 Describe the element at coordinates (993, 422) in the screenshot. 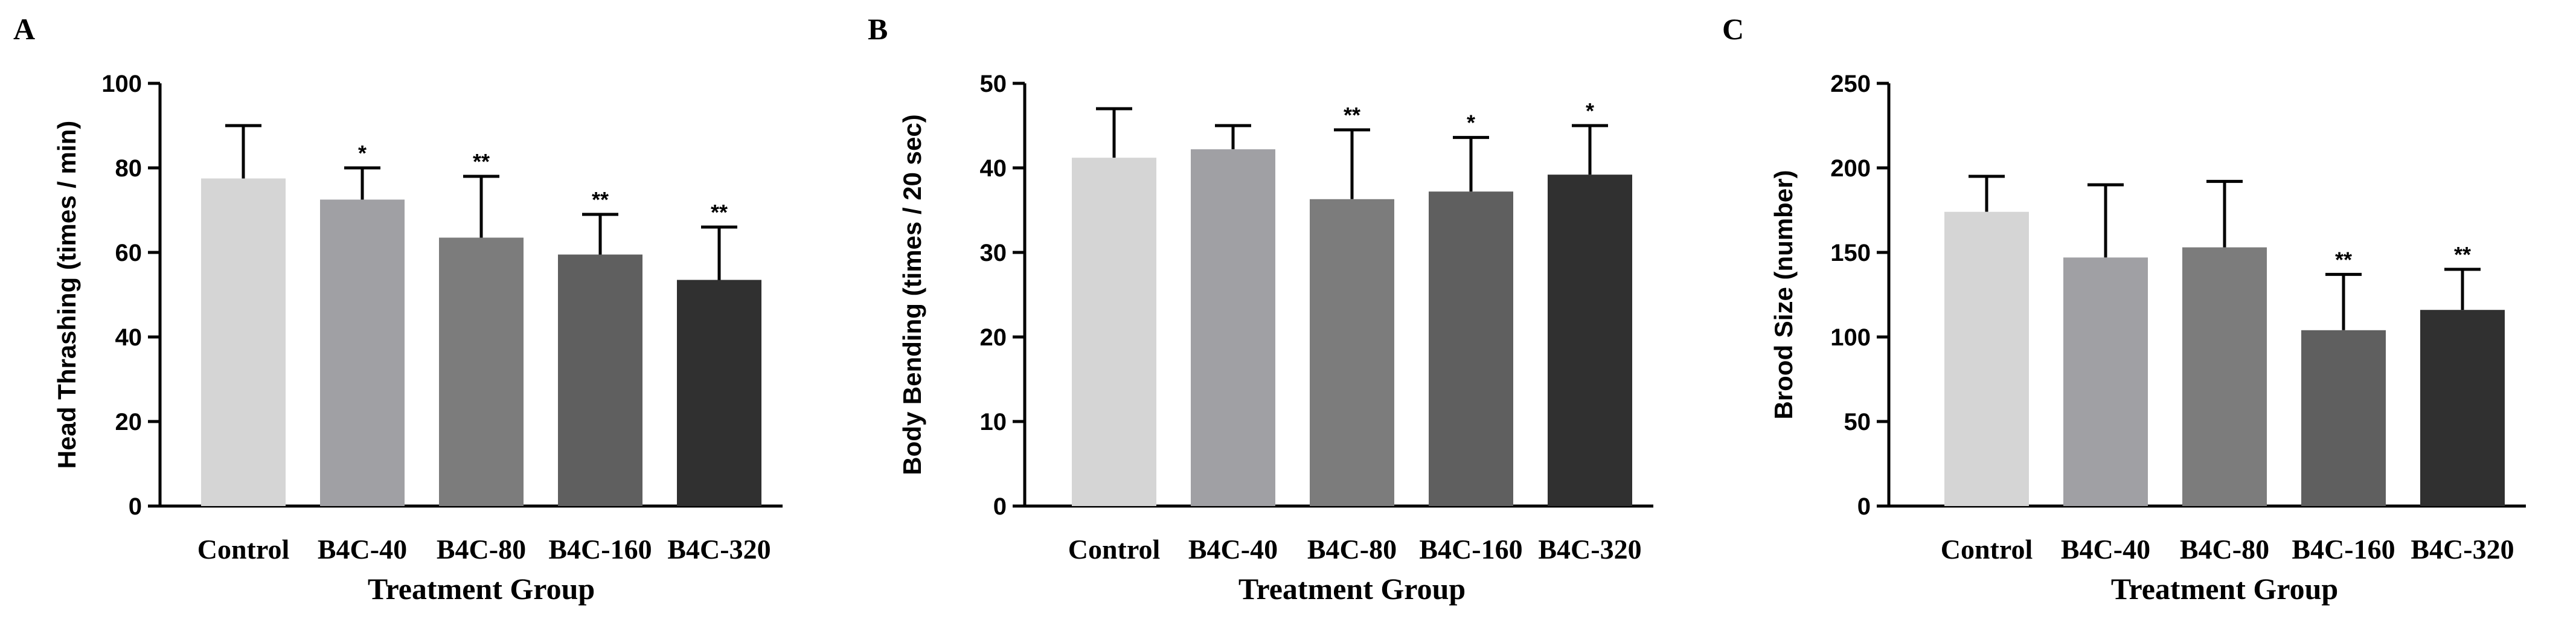

I see `panel-b-y-tick-label: 10` at that location.